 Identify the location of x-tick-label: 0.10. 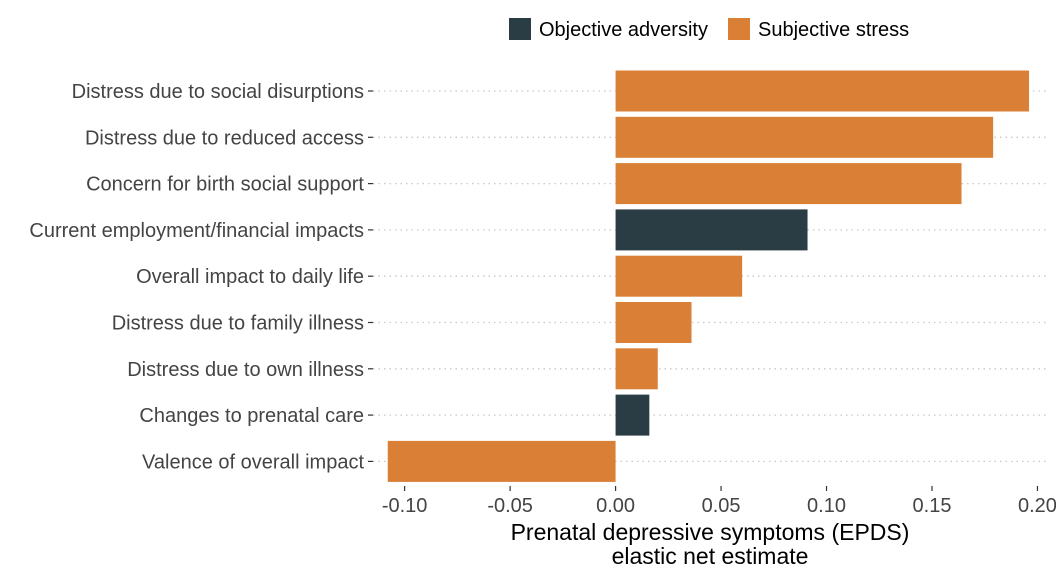
(826, 506).